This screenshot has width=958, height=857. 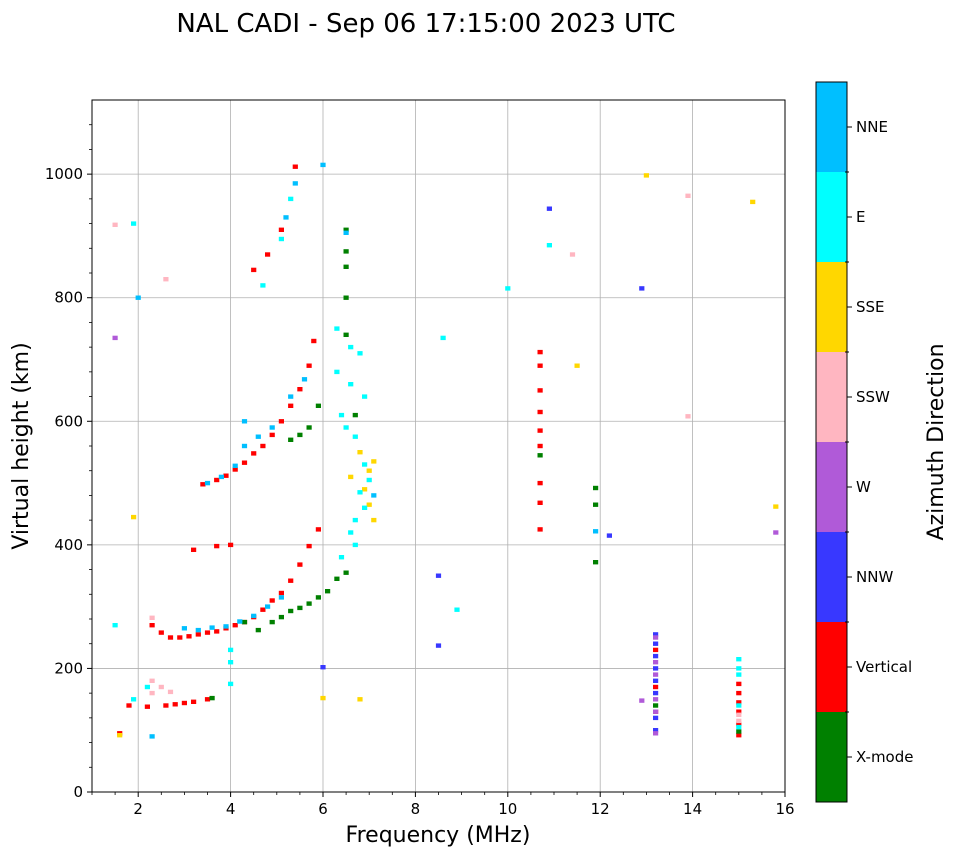 I want to click on x-tick-label: 6, so click(x=323, y=809).